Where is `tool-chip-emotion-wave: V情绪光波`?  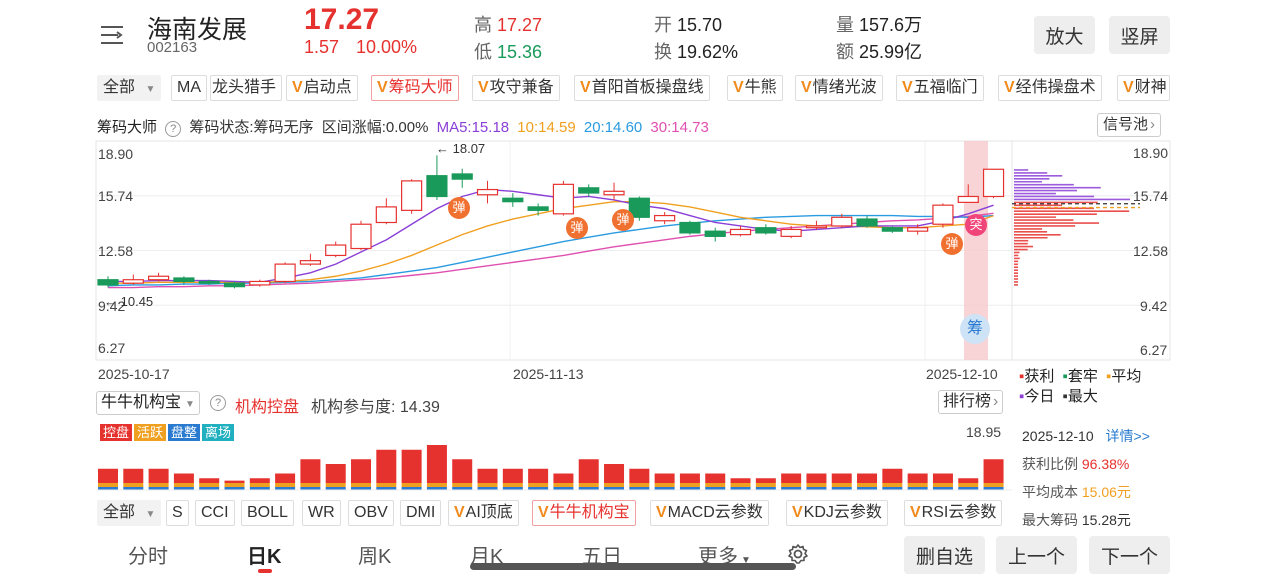 tool-chip-emotion-wave: V情绪光波 is located at coordinates (839, 88).